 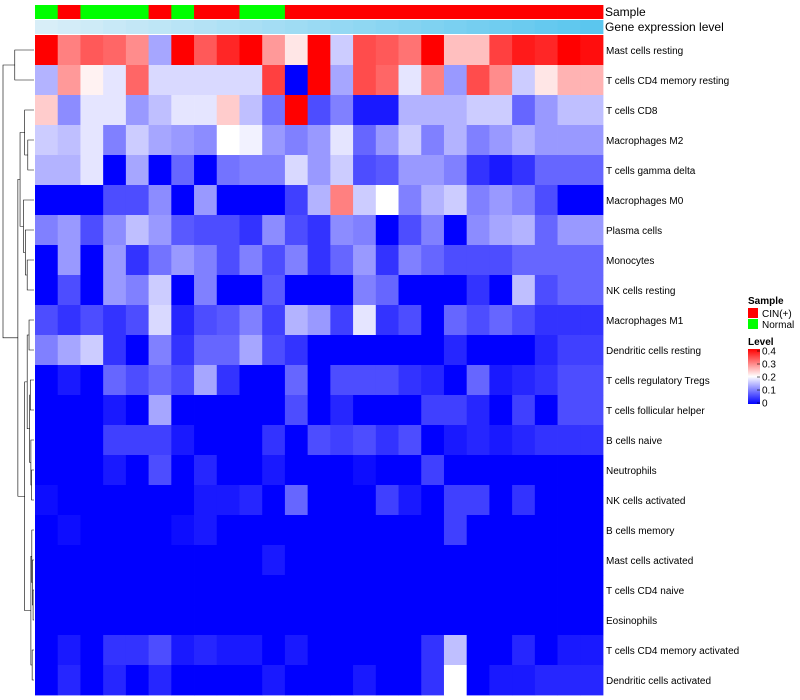 What do you see at coordinates (769, 352) in the screenshot?
I see `level-tick-label: 0.4` at bounding box center [769, 352].